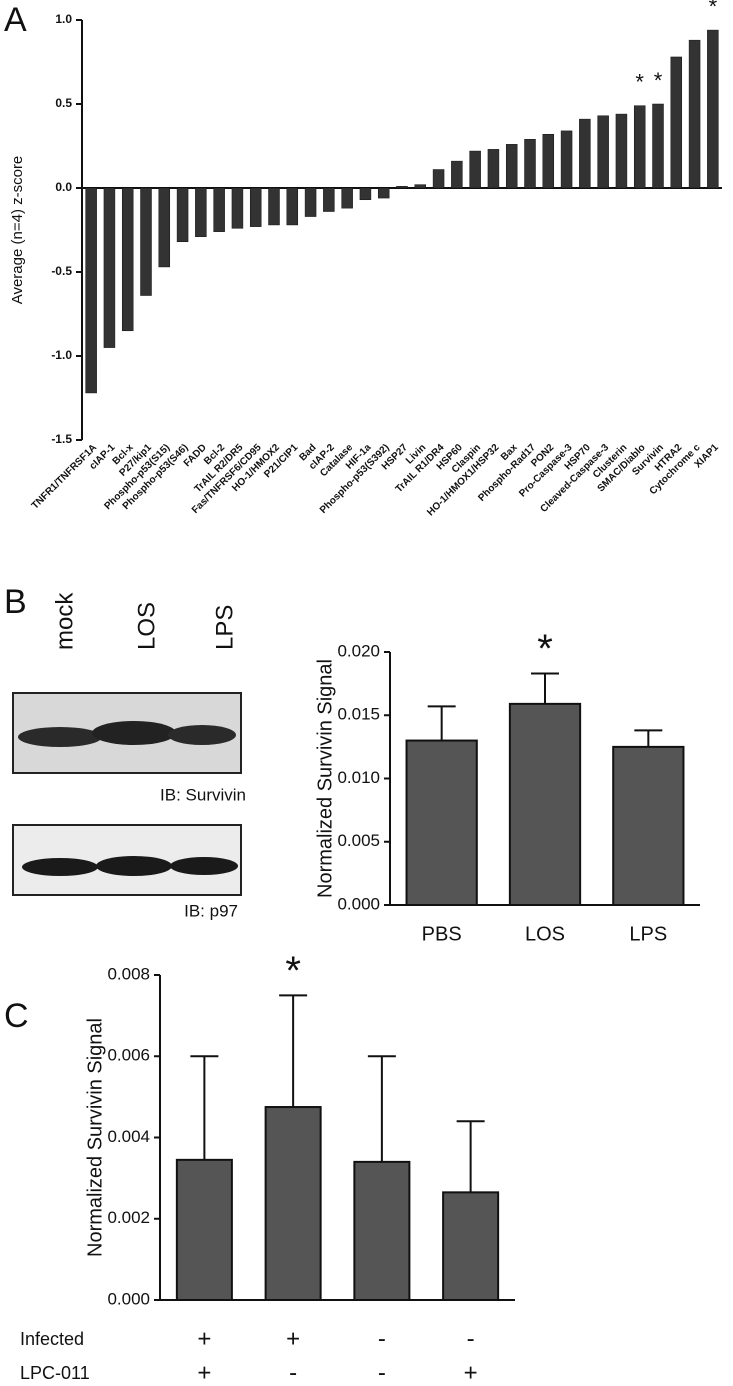  I want to click on x-tick-label: TNFR1/TNFRSF1A, so click(64, 476).